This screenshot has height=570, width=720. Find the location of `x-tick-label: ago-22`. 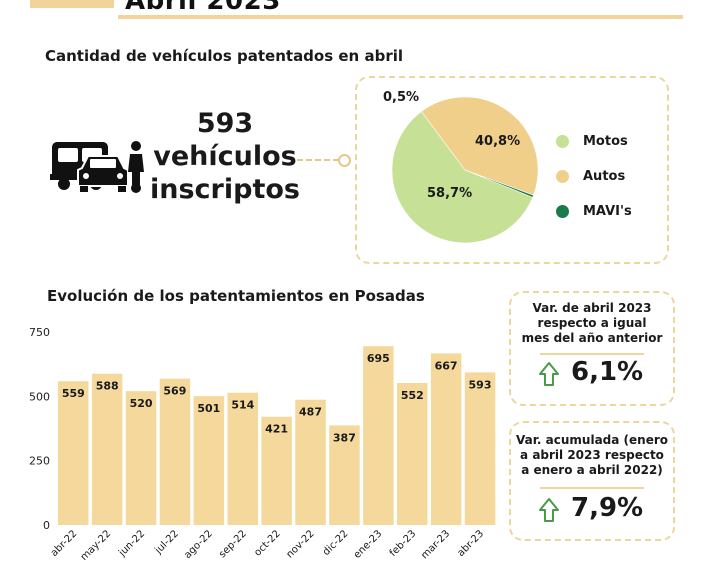

x-tick-label: ago-22 is located at coordinates (198, 544).